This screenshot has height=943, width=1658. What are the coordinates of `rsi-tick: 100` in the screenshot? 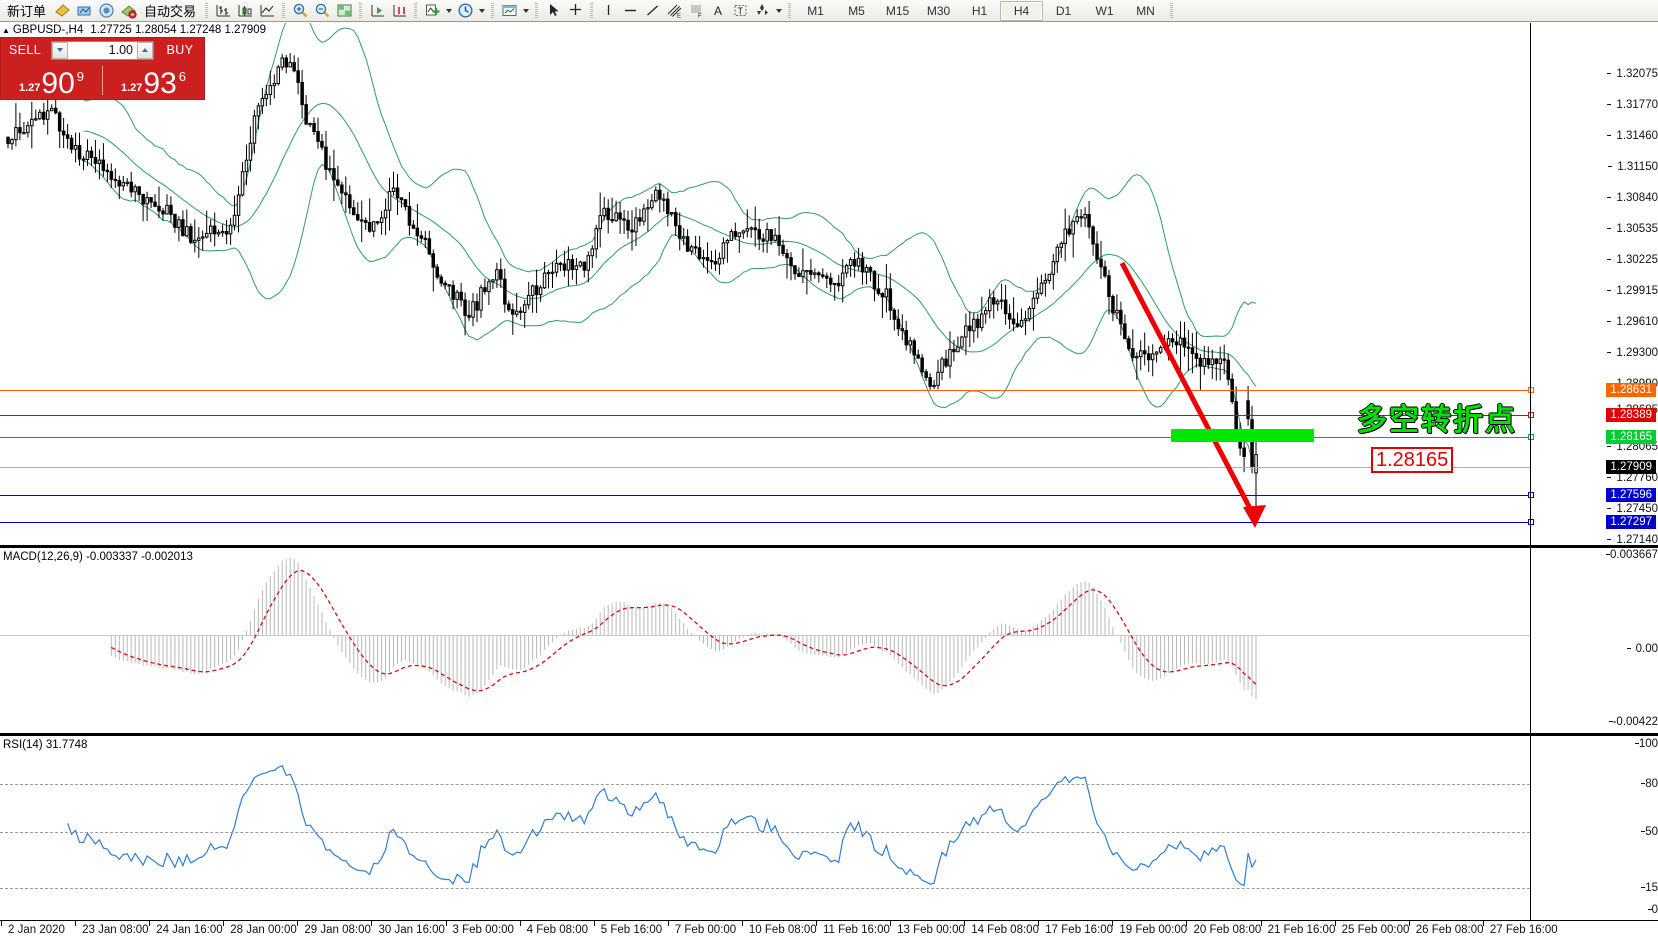 It's located at (1646, 744).